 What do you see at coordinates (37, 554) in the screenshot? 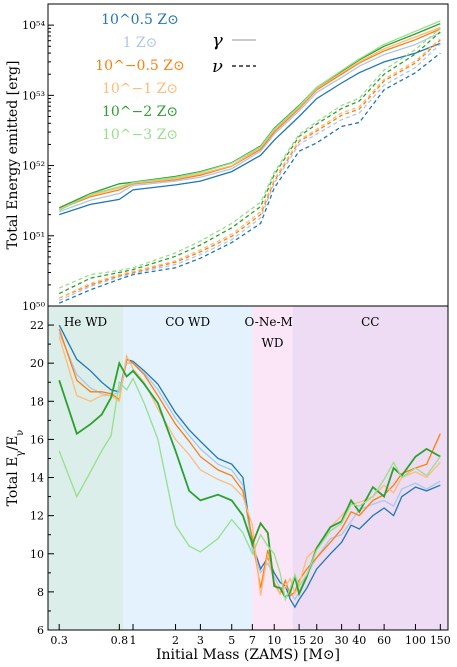
I see `ratio-y-tick-label: 10` at bounding box center [37, 554].